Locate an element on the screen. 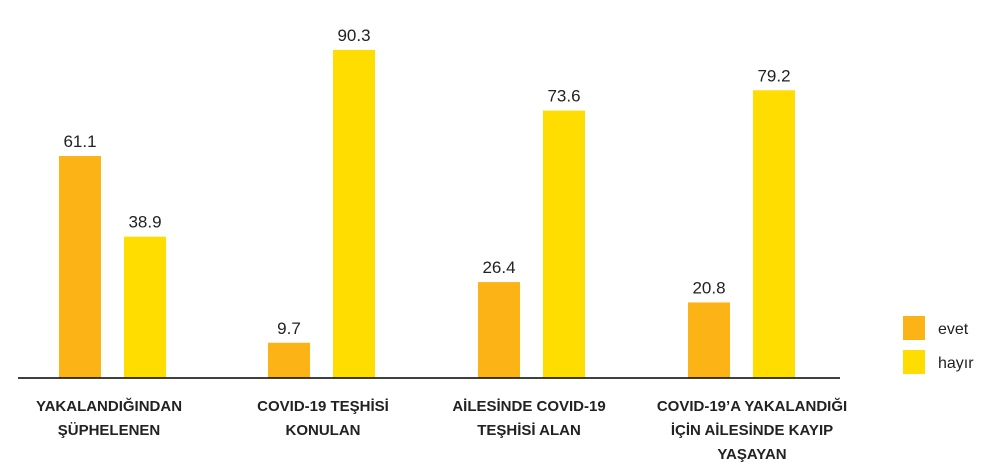  category-label-line: İÇİN AİLESİNDE KAYIP is located at coordinates (752, 430).